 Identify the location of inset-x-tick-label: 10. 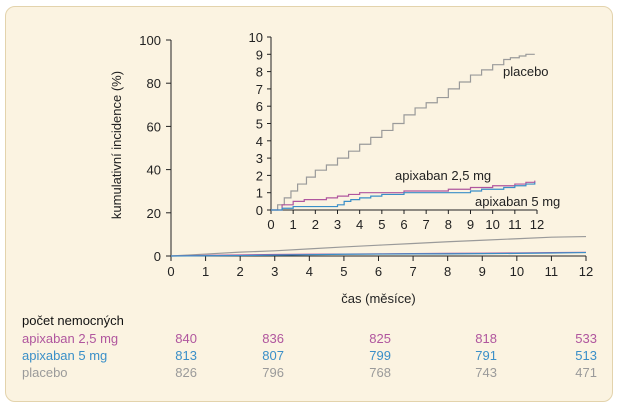
(492, 224).